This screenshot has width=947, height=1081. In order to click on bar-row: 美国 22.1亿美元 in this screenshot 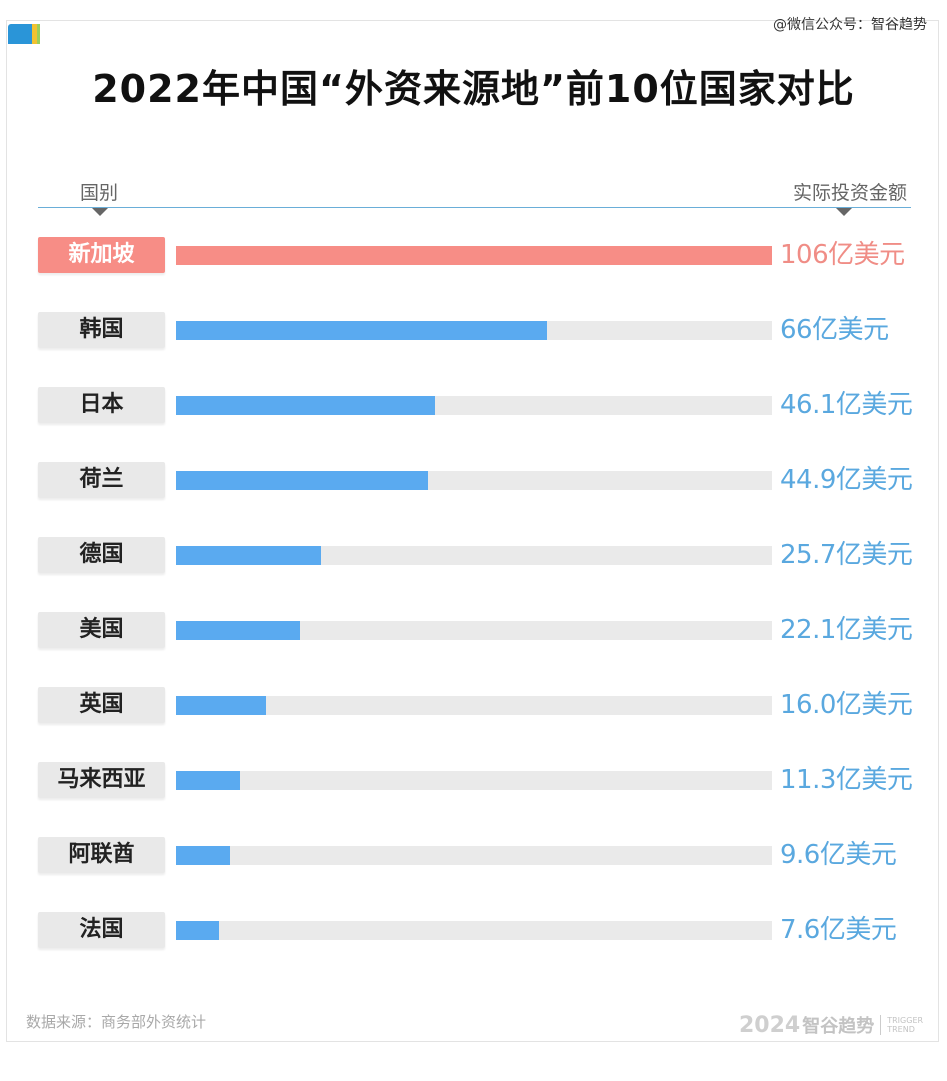, I will do `click(473, 630)`.